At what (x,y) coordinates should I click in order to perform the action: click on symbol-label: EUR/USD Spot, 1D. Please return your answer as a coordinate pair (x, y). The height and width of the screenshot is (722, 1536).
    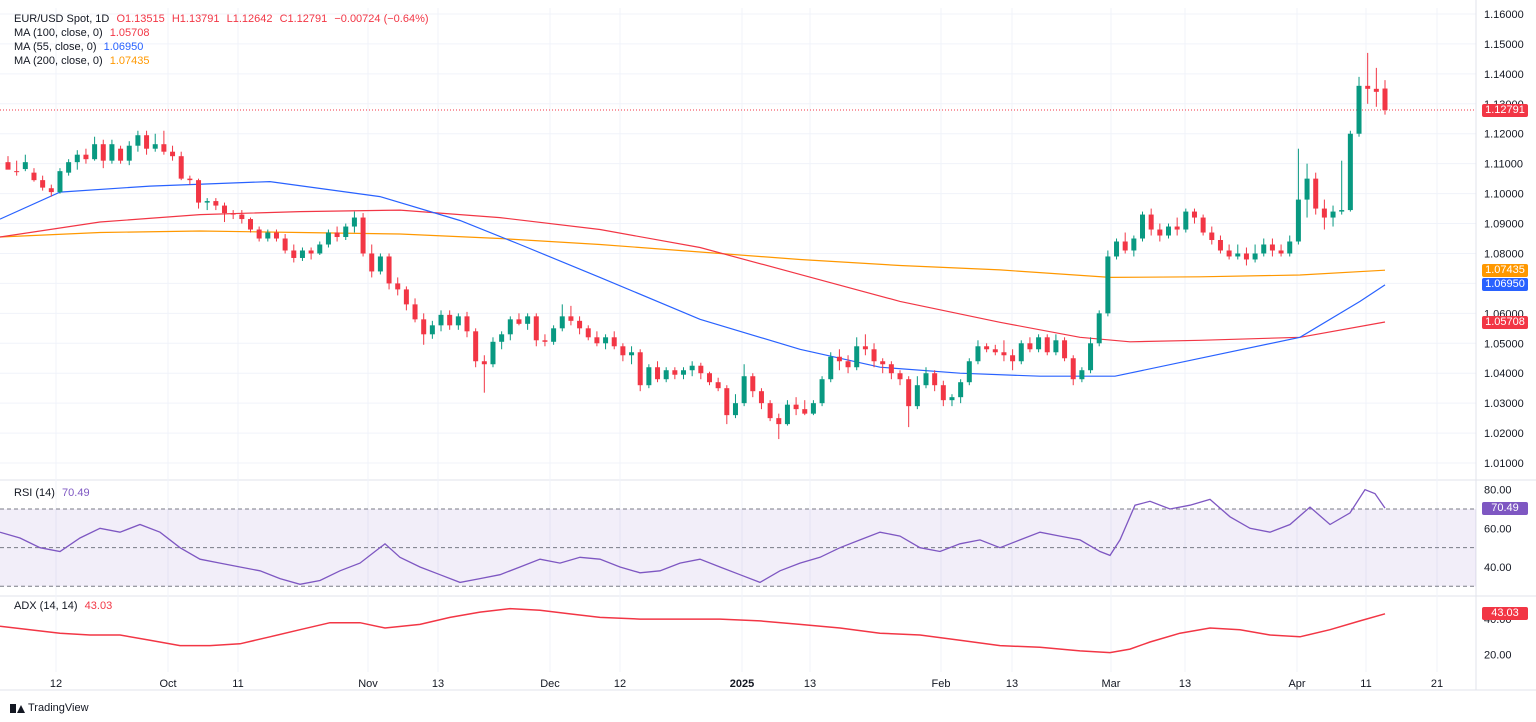
    Looking at the image, I should click on (62, 19).